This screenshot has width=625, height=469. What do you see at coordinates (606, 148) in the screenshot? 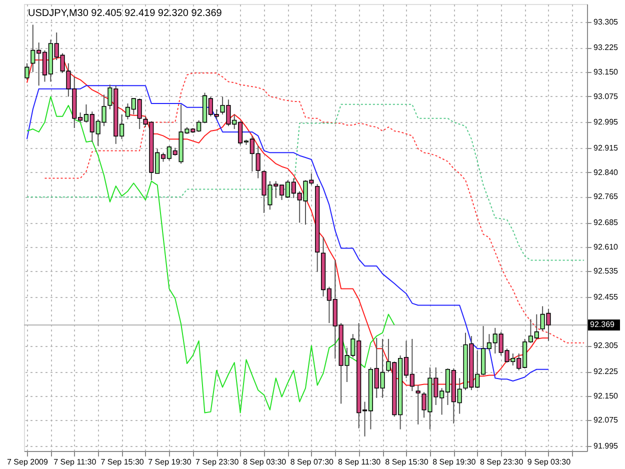
I see `y-tick-label: 92.915` at bounding box center [606, 148].